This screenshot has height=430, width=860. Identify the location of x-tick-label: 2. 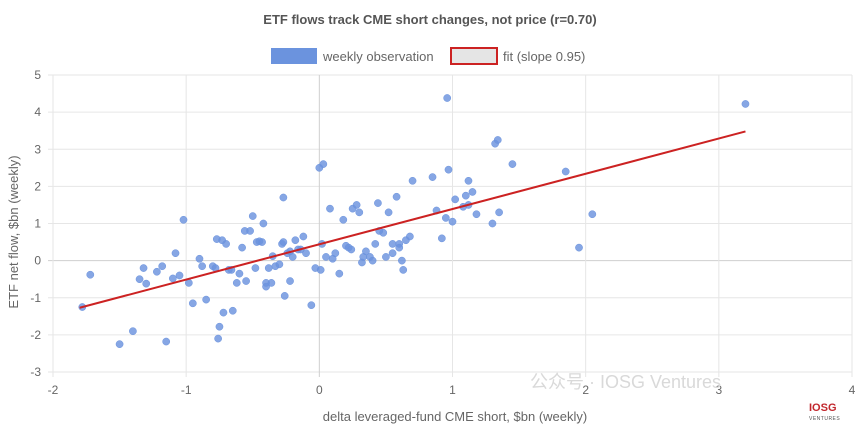
(585, 390).